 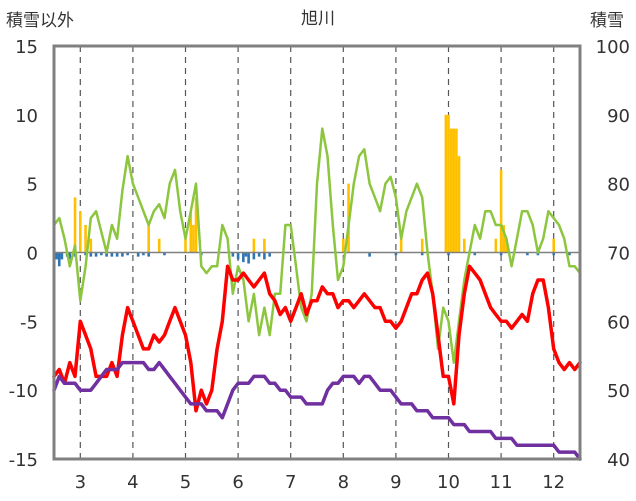 I want to click on left-tick-label: -15, so click(x=23, y=460).